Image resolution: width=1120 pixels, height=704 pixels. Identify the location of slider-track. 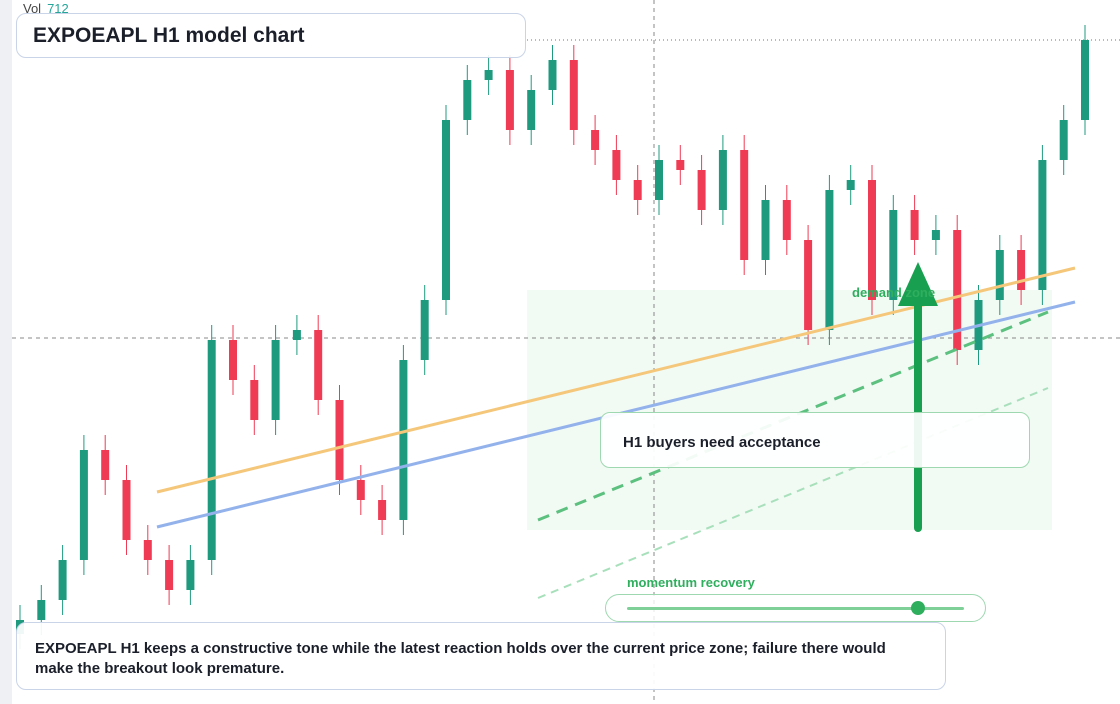
(795, 608).